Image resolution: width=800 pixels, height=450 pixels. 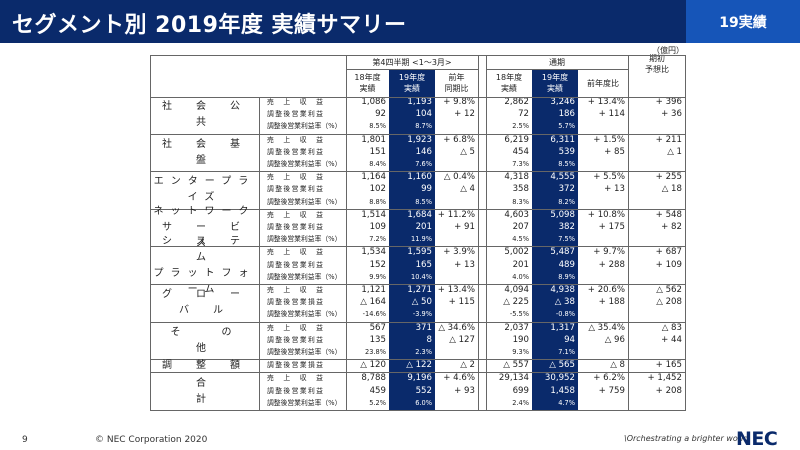 I want to click on value-cell: 4.7%, so click(x=555, y=403).